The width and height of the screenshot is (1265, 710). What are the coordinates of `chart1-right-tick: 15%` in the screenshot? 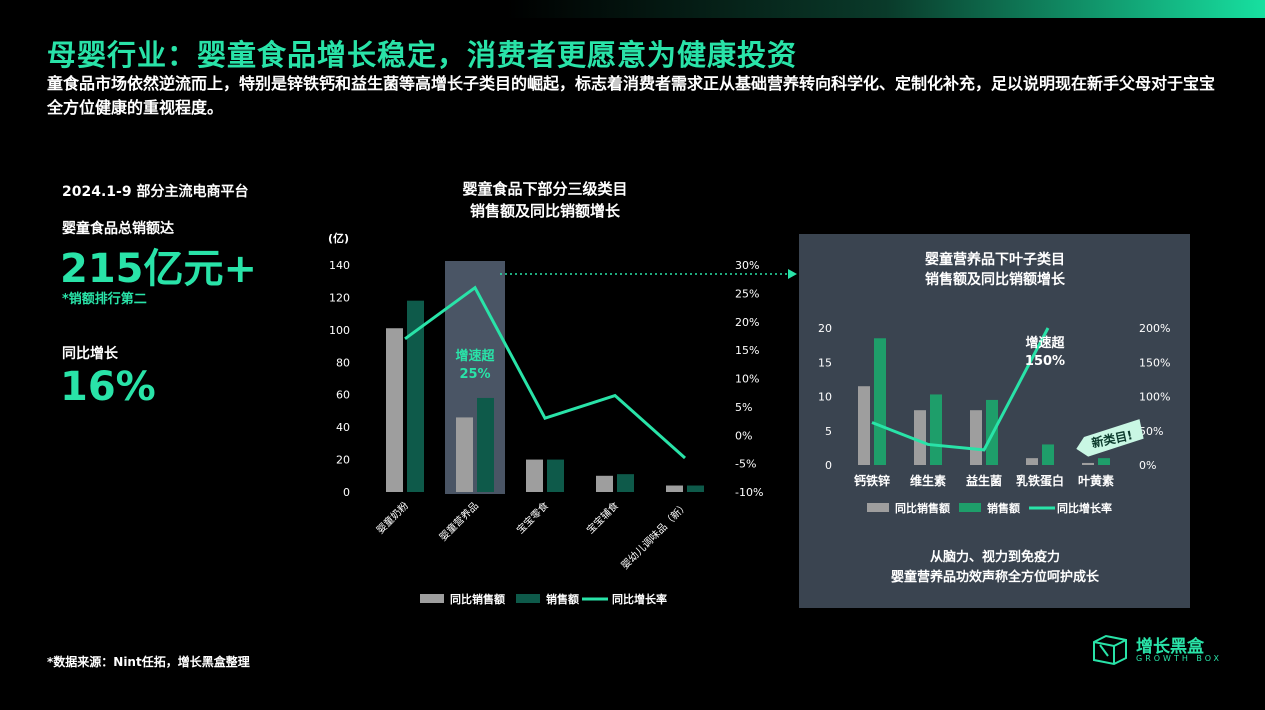 It's located at (747, 350).